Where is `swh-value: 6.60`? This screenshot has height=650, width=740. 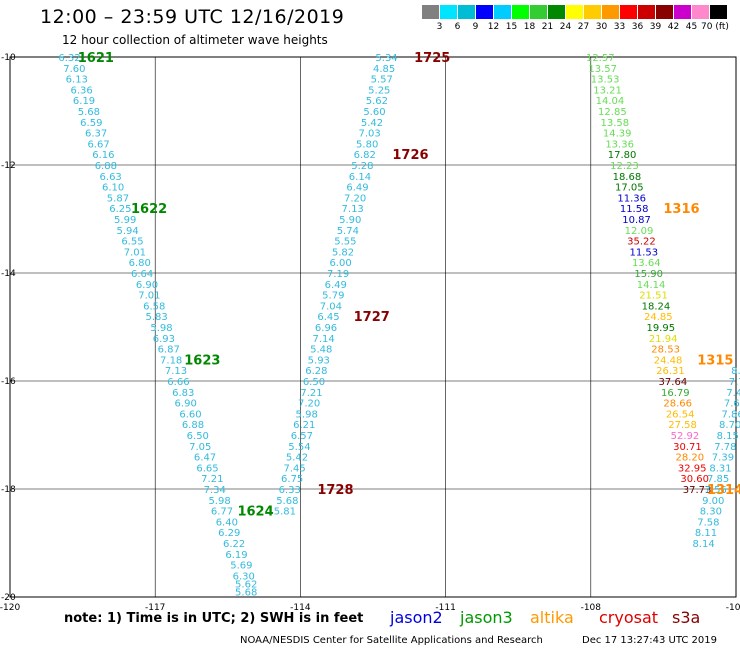
swh-value: 6.60 is located at coordinates (190, 414).